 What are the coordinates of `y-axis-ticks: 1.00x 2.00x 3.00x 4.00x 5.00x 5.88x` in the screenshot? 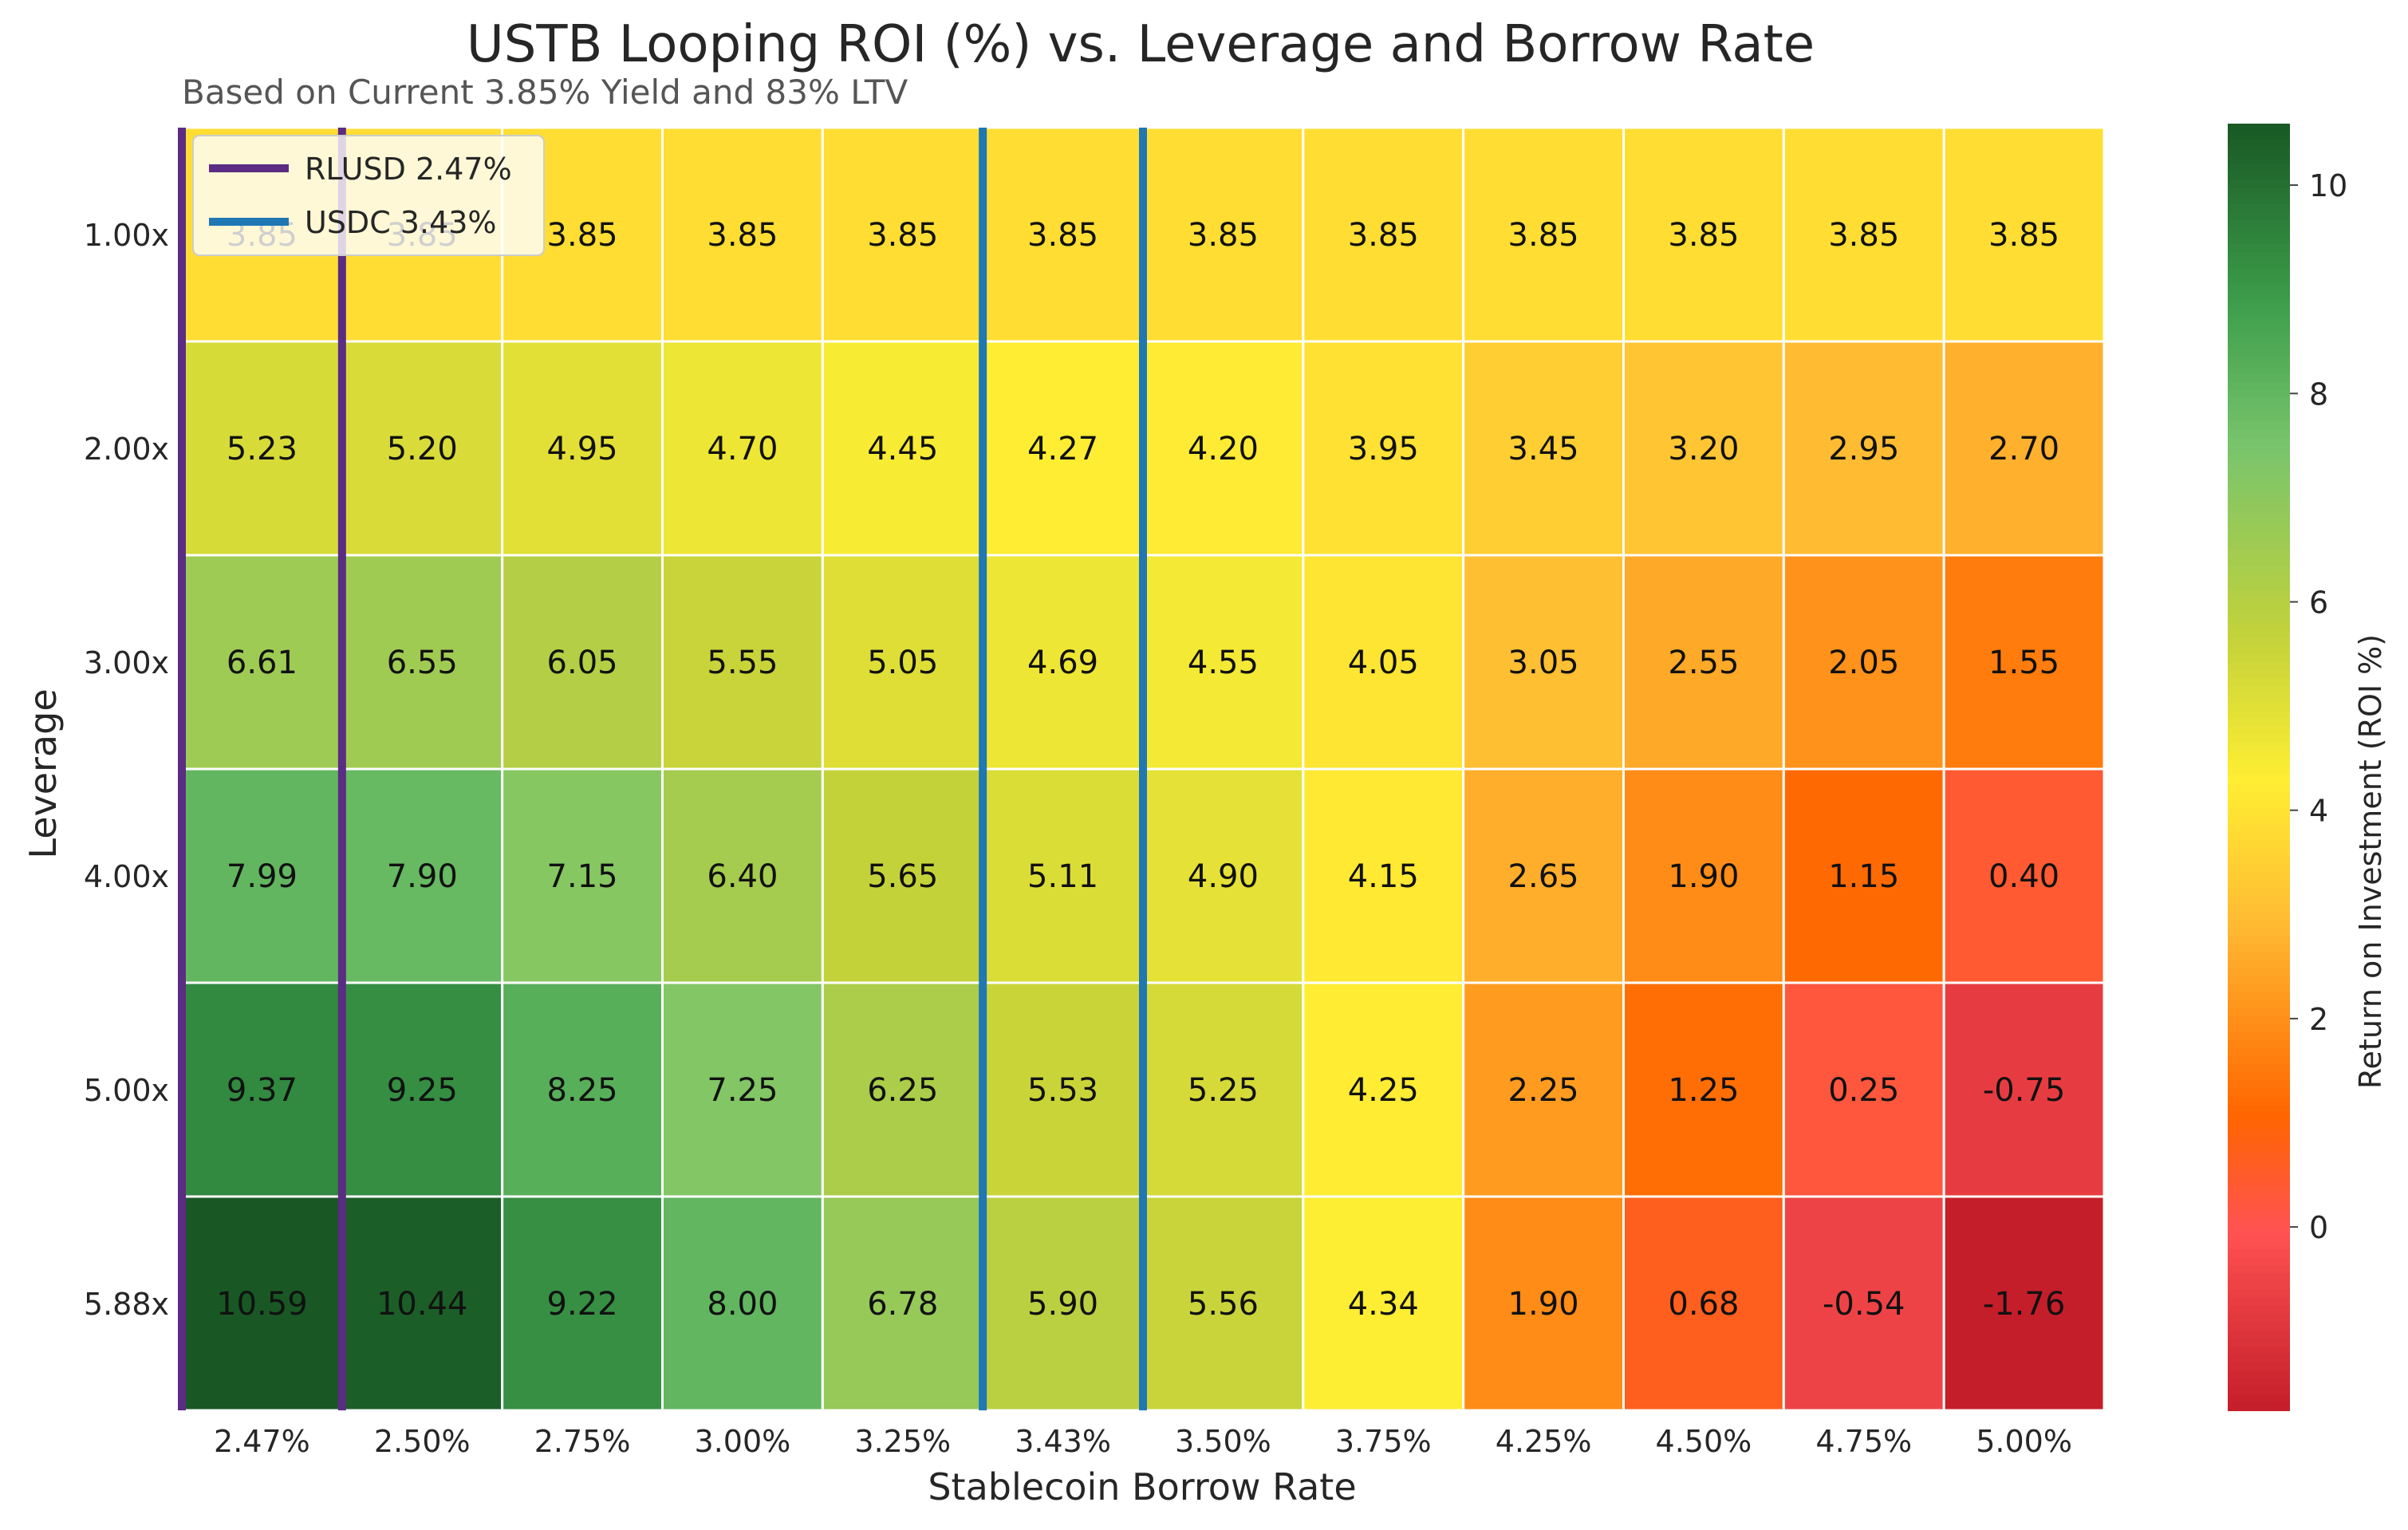 It's located at (126, 770).